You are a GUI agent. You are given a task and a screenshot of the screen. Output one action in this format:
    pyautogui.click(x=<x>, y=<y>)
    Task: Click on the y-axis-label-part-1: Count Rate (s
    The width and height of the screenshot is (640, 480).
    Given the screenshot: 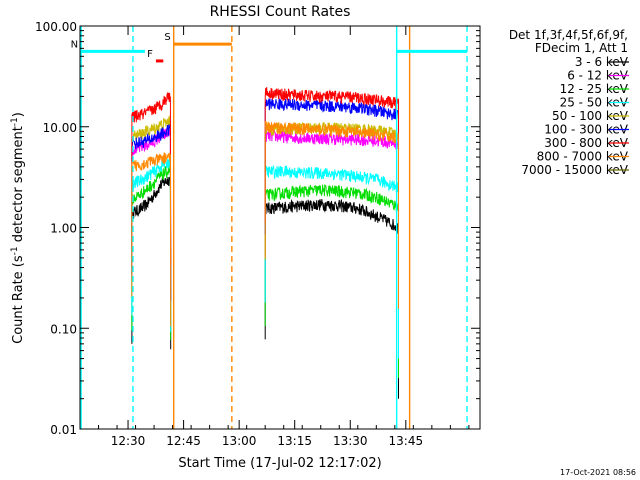 What is the action you would take?
    pyautogui.click(x=18, y=299)
    